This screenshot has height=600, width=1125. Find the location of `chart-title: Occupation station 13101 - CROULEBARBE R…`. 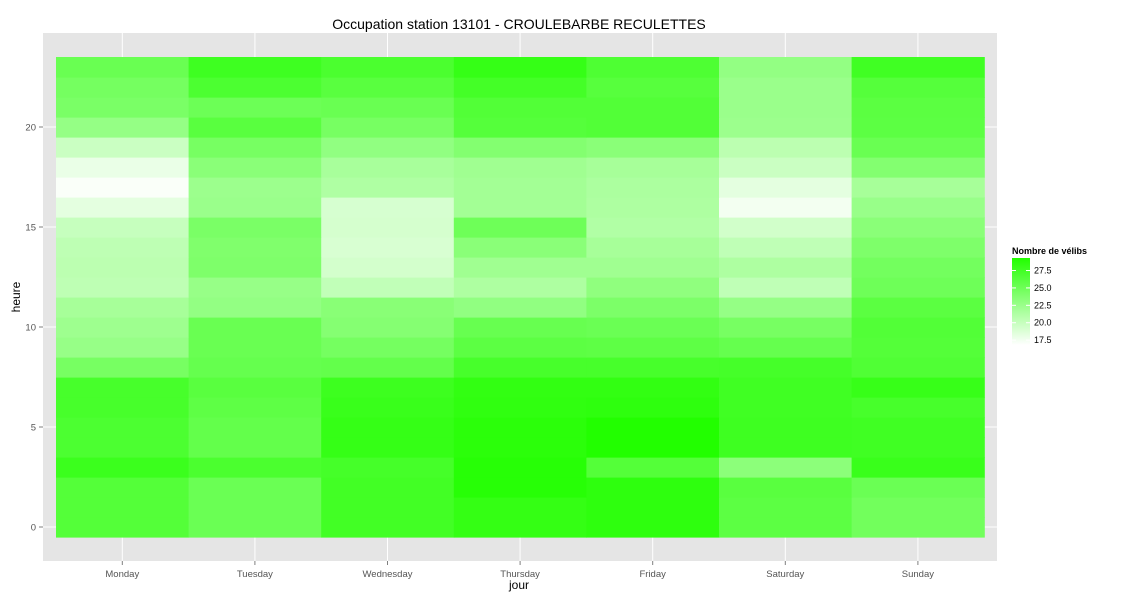

chart-title: Occupation station 13101 - CROULEBARBE R… is located at coordinates (519, 24).